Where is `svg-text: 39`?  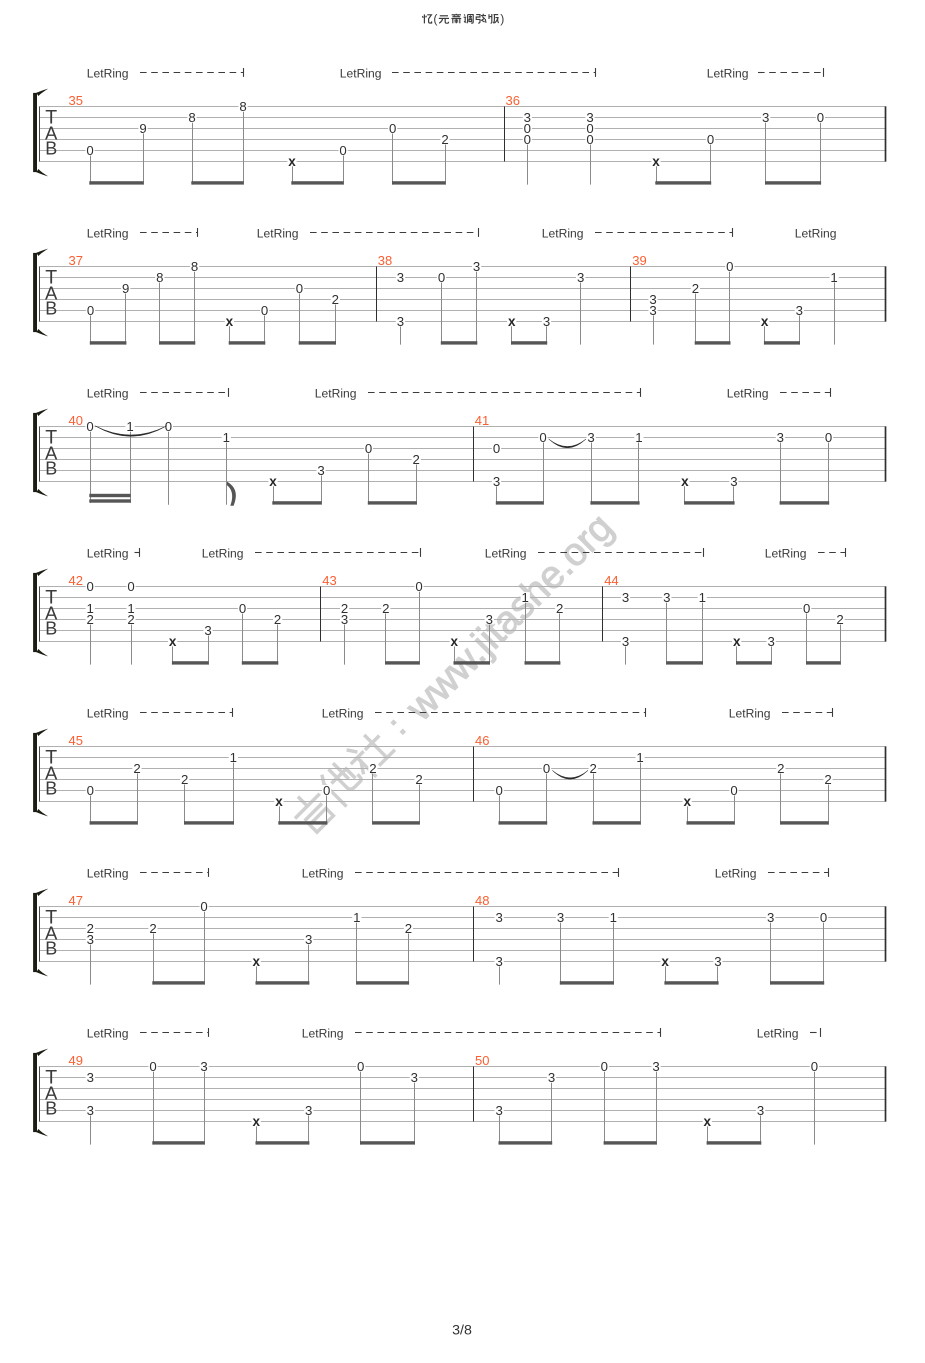 svg-text: 39 is located at coordinates (639, 260).